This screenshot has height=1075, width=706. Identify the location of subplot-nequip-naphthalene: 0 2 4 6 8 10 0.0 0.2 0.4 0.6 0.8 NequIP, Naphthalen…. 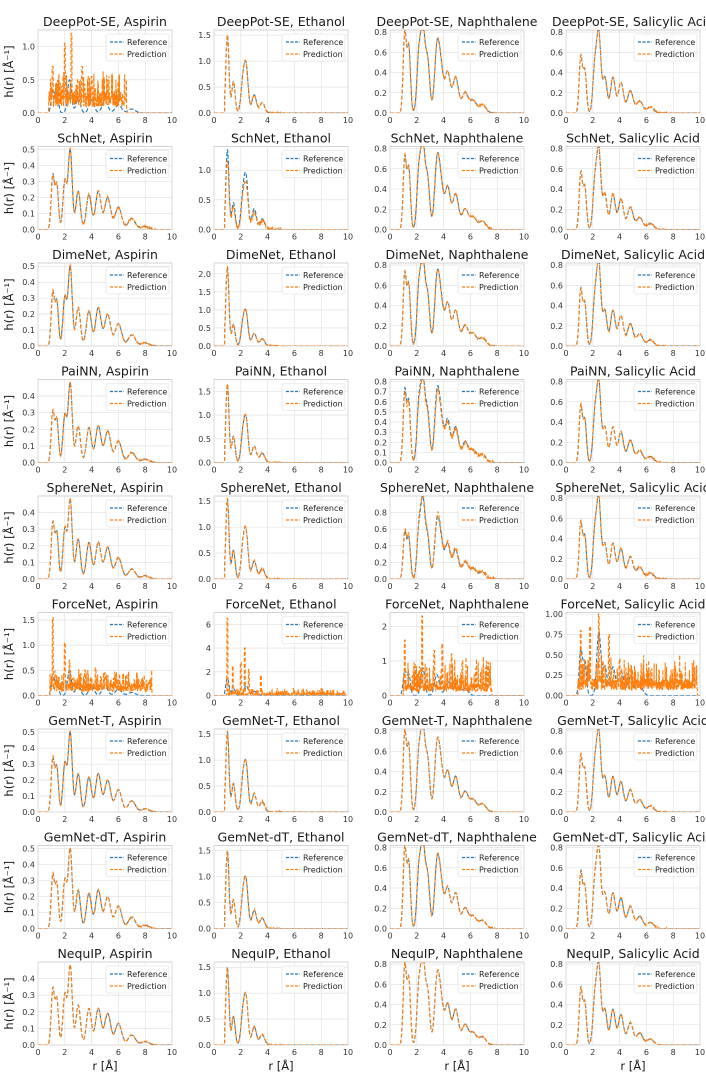
(451, 1009).